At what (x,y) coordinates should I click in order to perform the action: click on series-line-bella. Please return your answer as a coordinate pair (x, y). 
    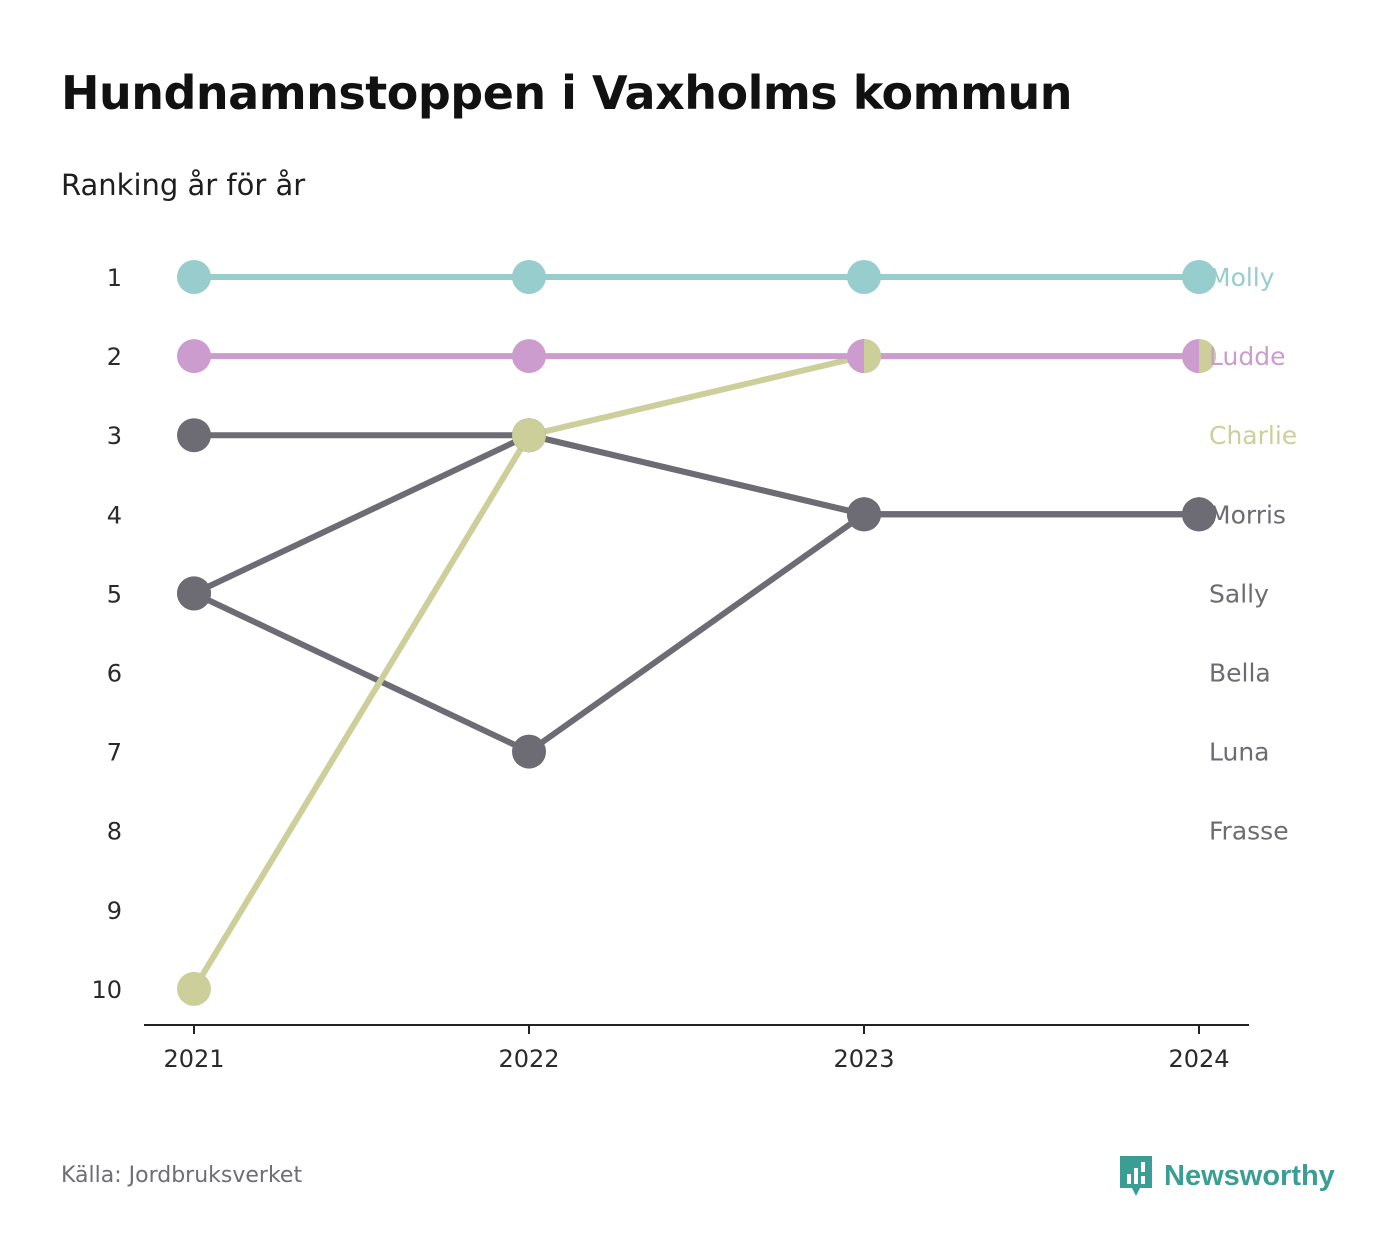
    Looking at the image, I should click on (696, 633).